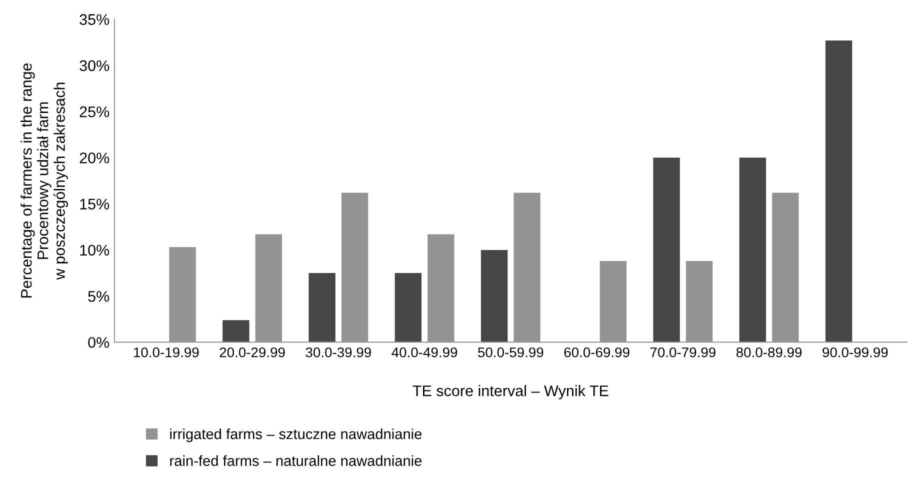 The width and height of the screenshot is (916, 482). Describe the element at coordinates (99, 296) in the screenshot. I see `y-tick-label: 5%` at that location.